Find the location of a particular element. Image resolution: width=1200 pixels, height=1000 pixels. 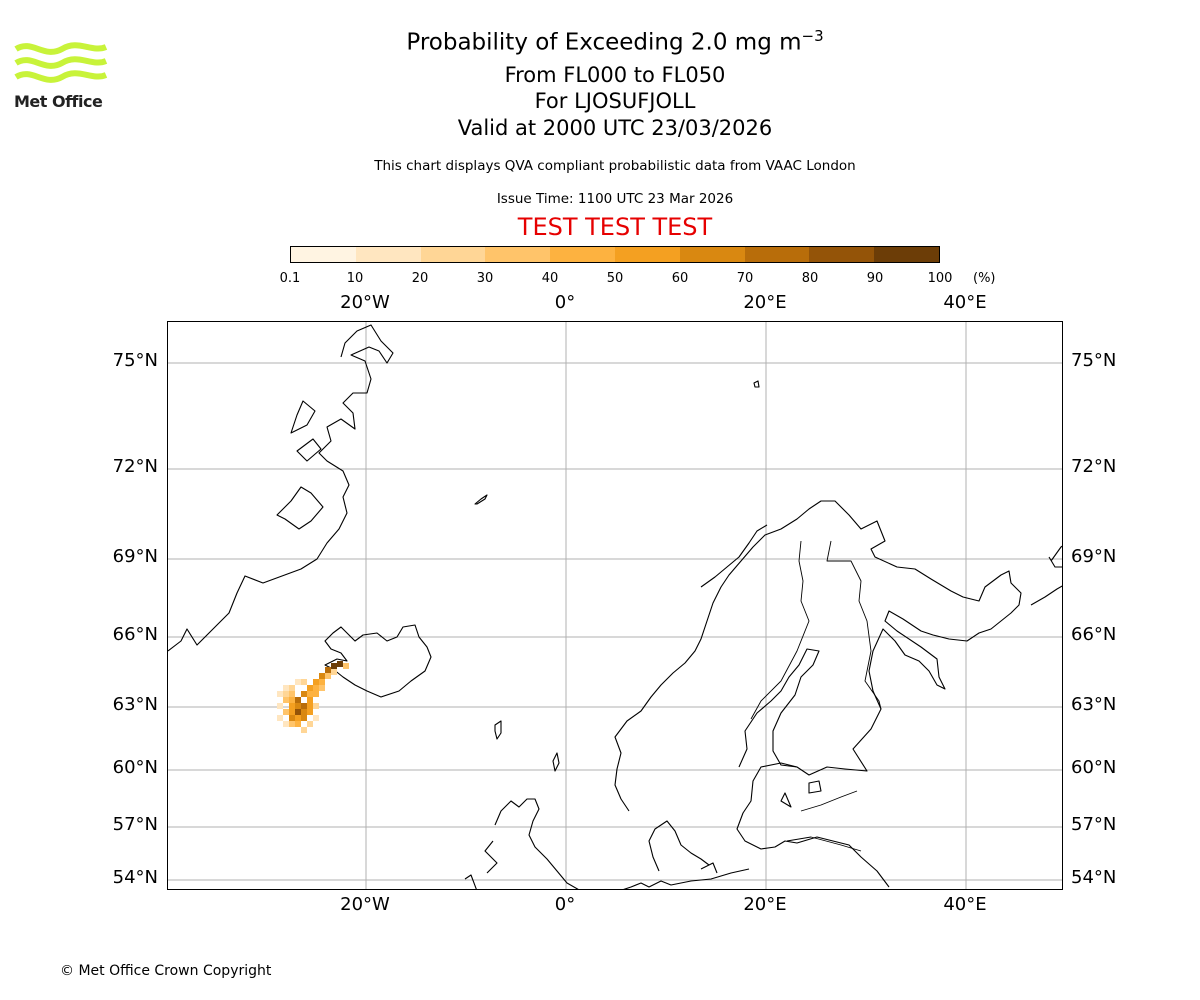

lon-label-bottom-40e: 40°E is located at coordinates (965, 904).